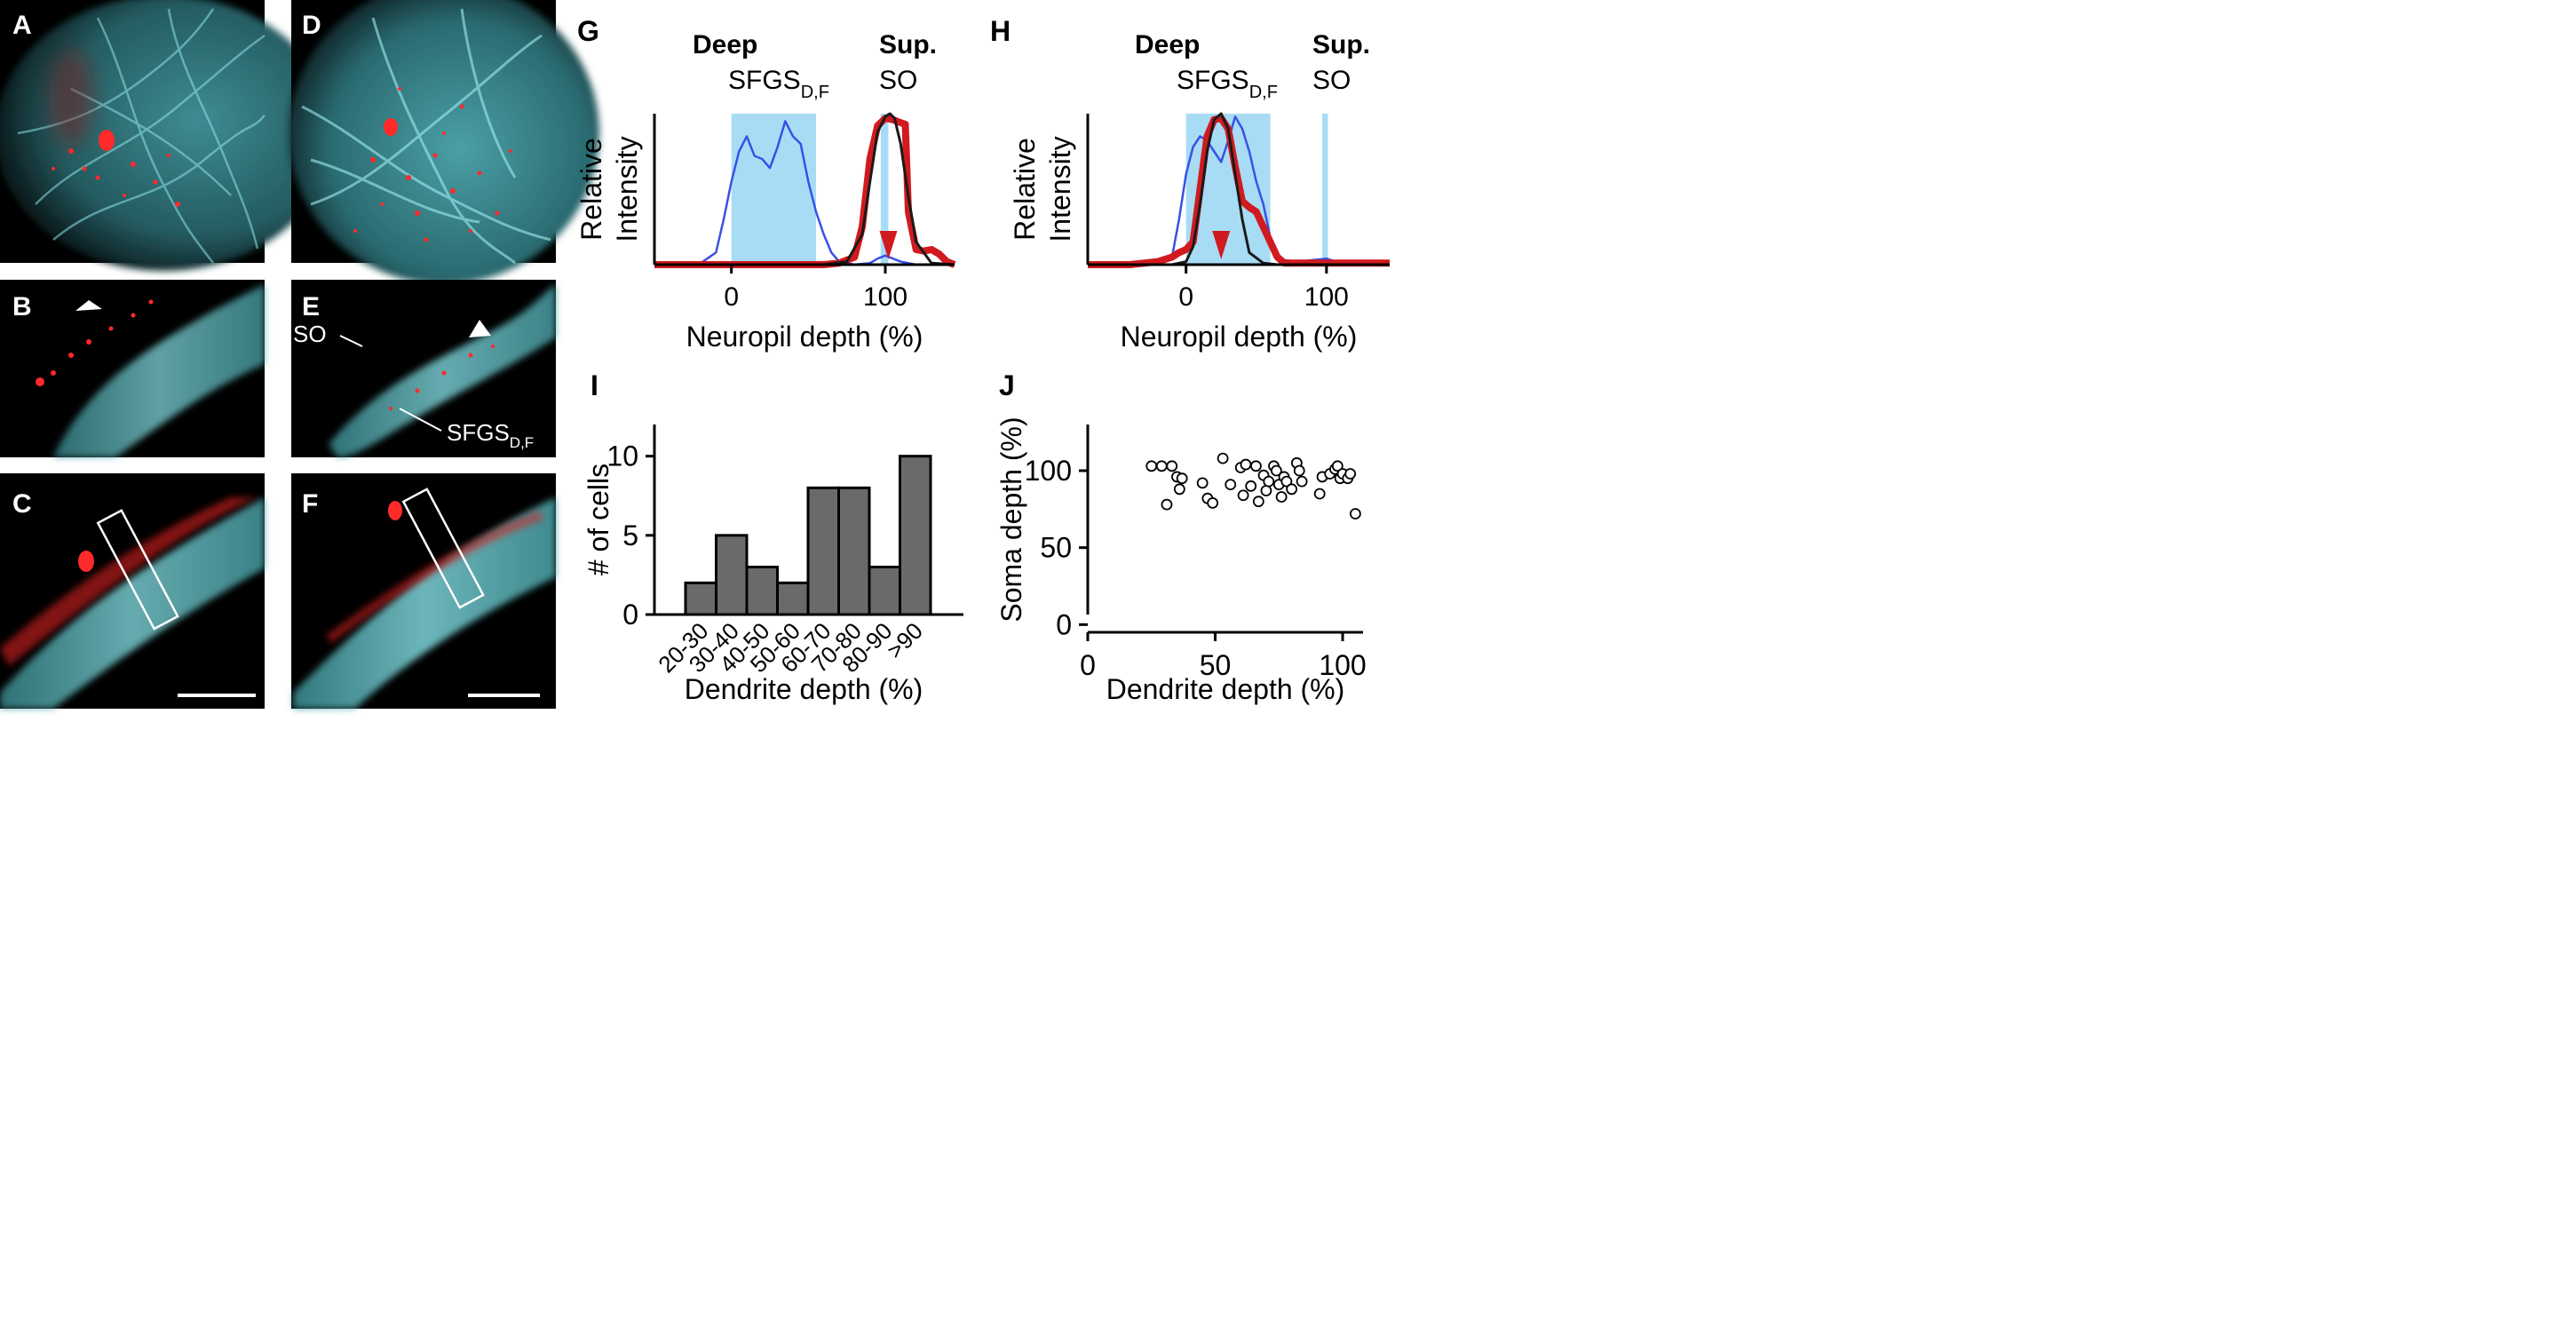 This screenshot has width=2576, height=1317. I want to click on h-sfgs-label: SFGSD,F, so click(1227, 84).